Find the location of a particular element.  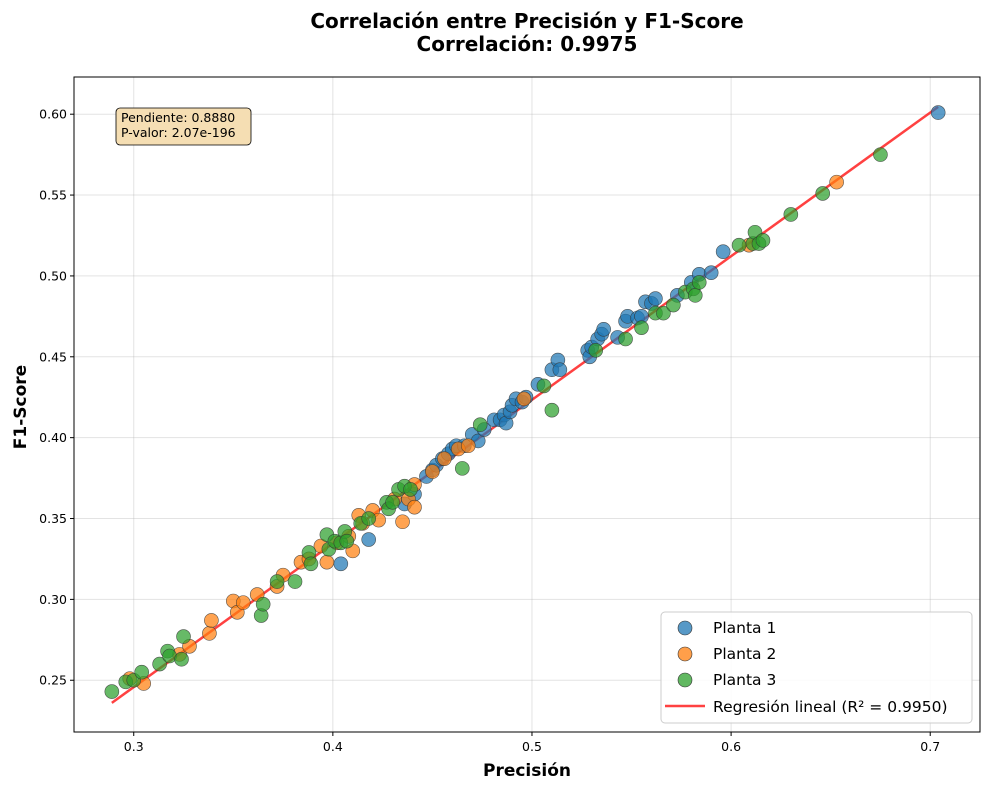

x-tick-label: 0.3 is located at coordinates (134, 746).